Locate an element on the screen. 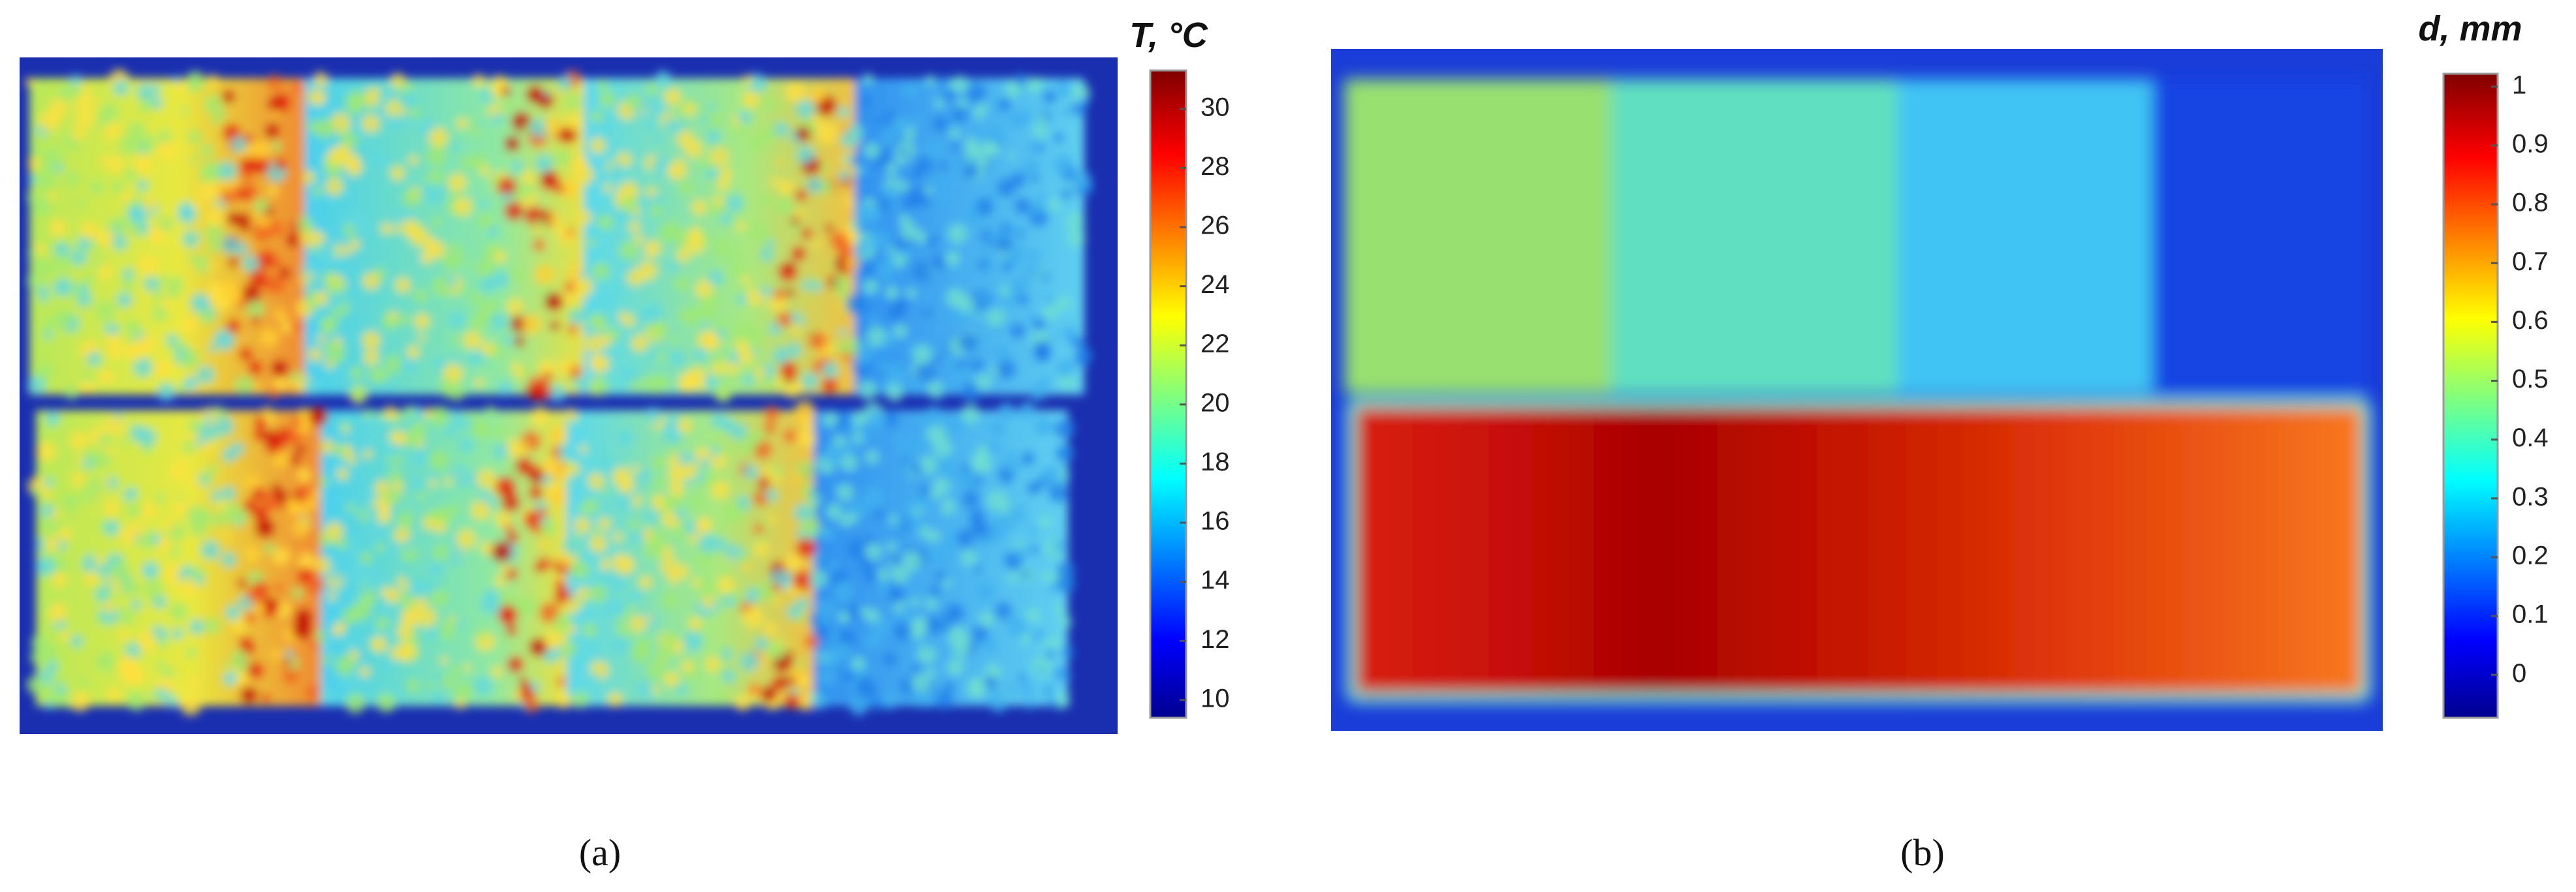  tick-label: 0 is located at coordinates (2519, 673).